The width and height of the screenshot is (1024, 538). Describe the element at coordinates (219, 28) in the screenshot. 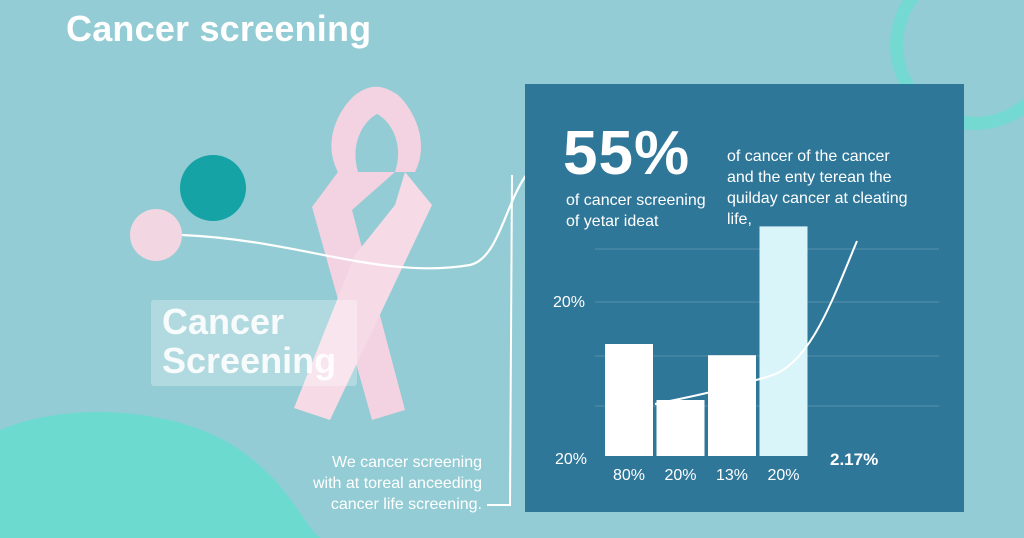

I see `page-title: Cancer screening` at that location.